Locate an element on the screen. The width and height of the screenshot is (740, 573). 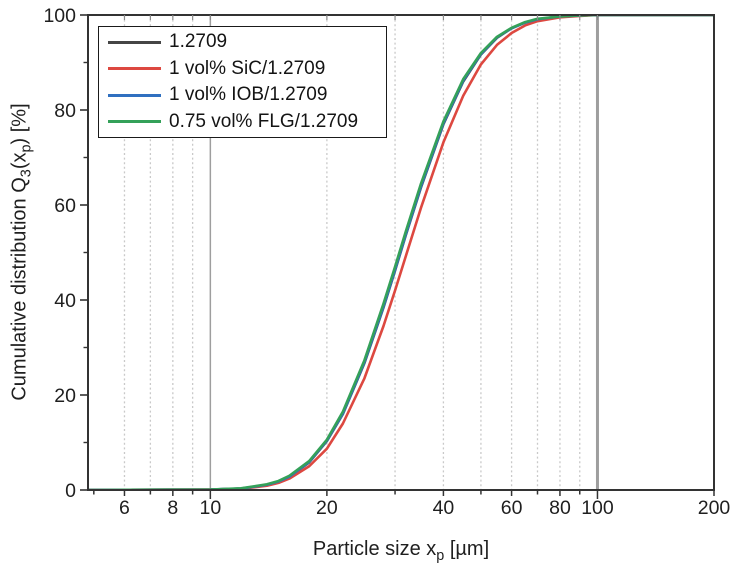
y-tick-label: 60 is located at coordinates (65, 206).